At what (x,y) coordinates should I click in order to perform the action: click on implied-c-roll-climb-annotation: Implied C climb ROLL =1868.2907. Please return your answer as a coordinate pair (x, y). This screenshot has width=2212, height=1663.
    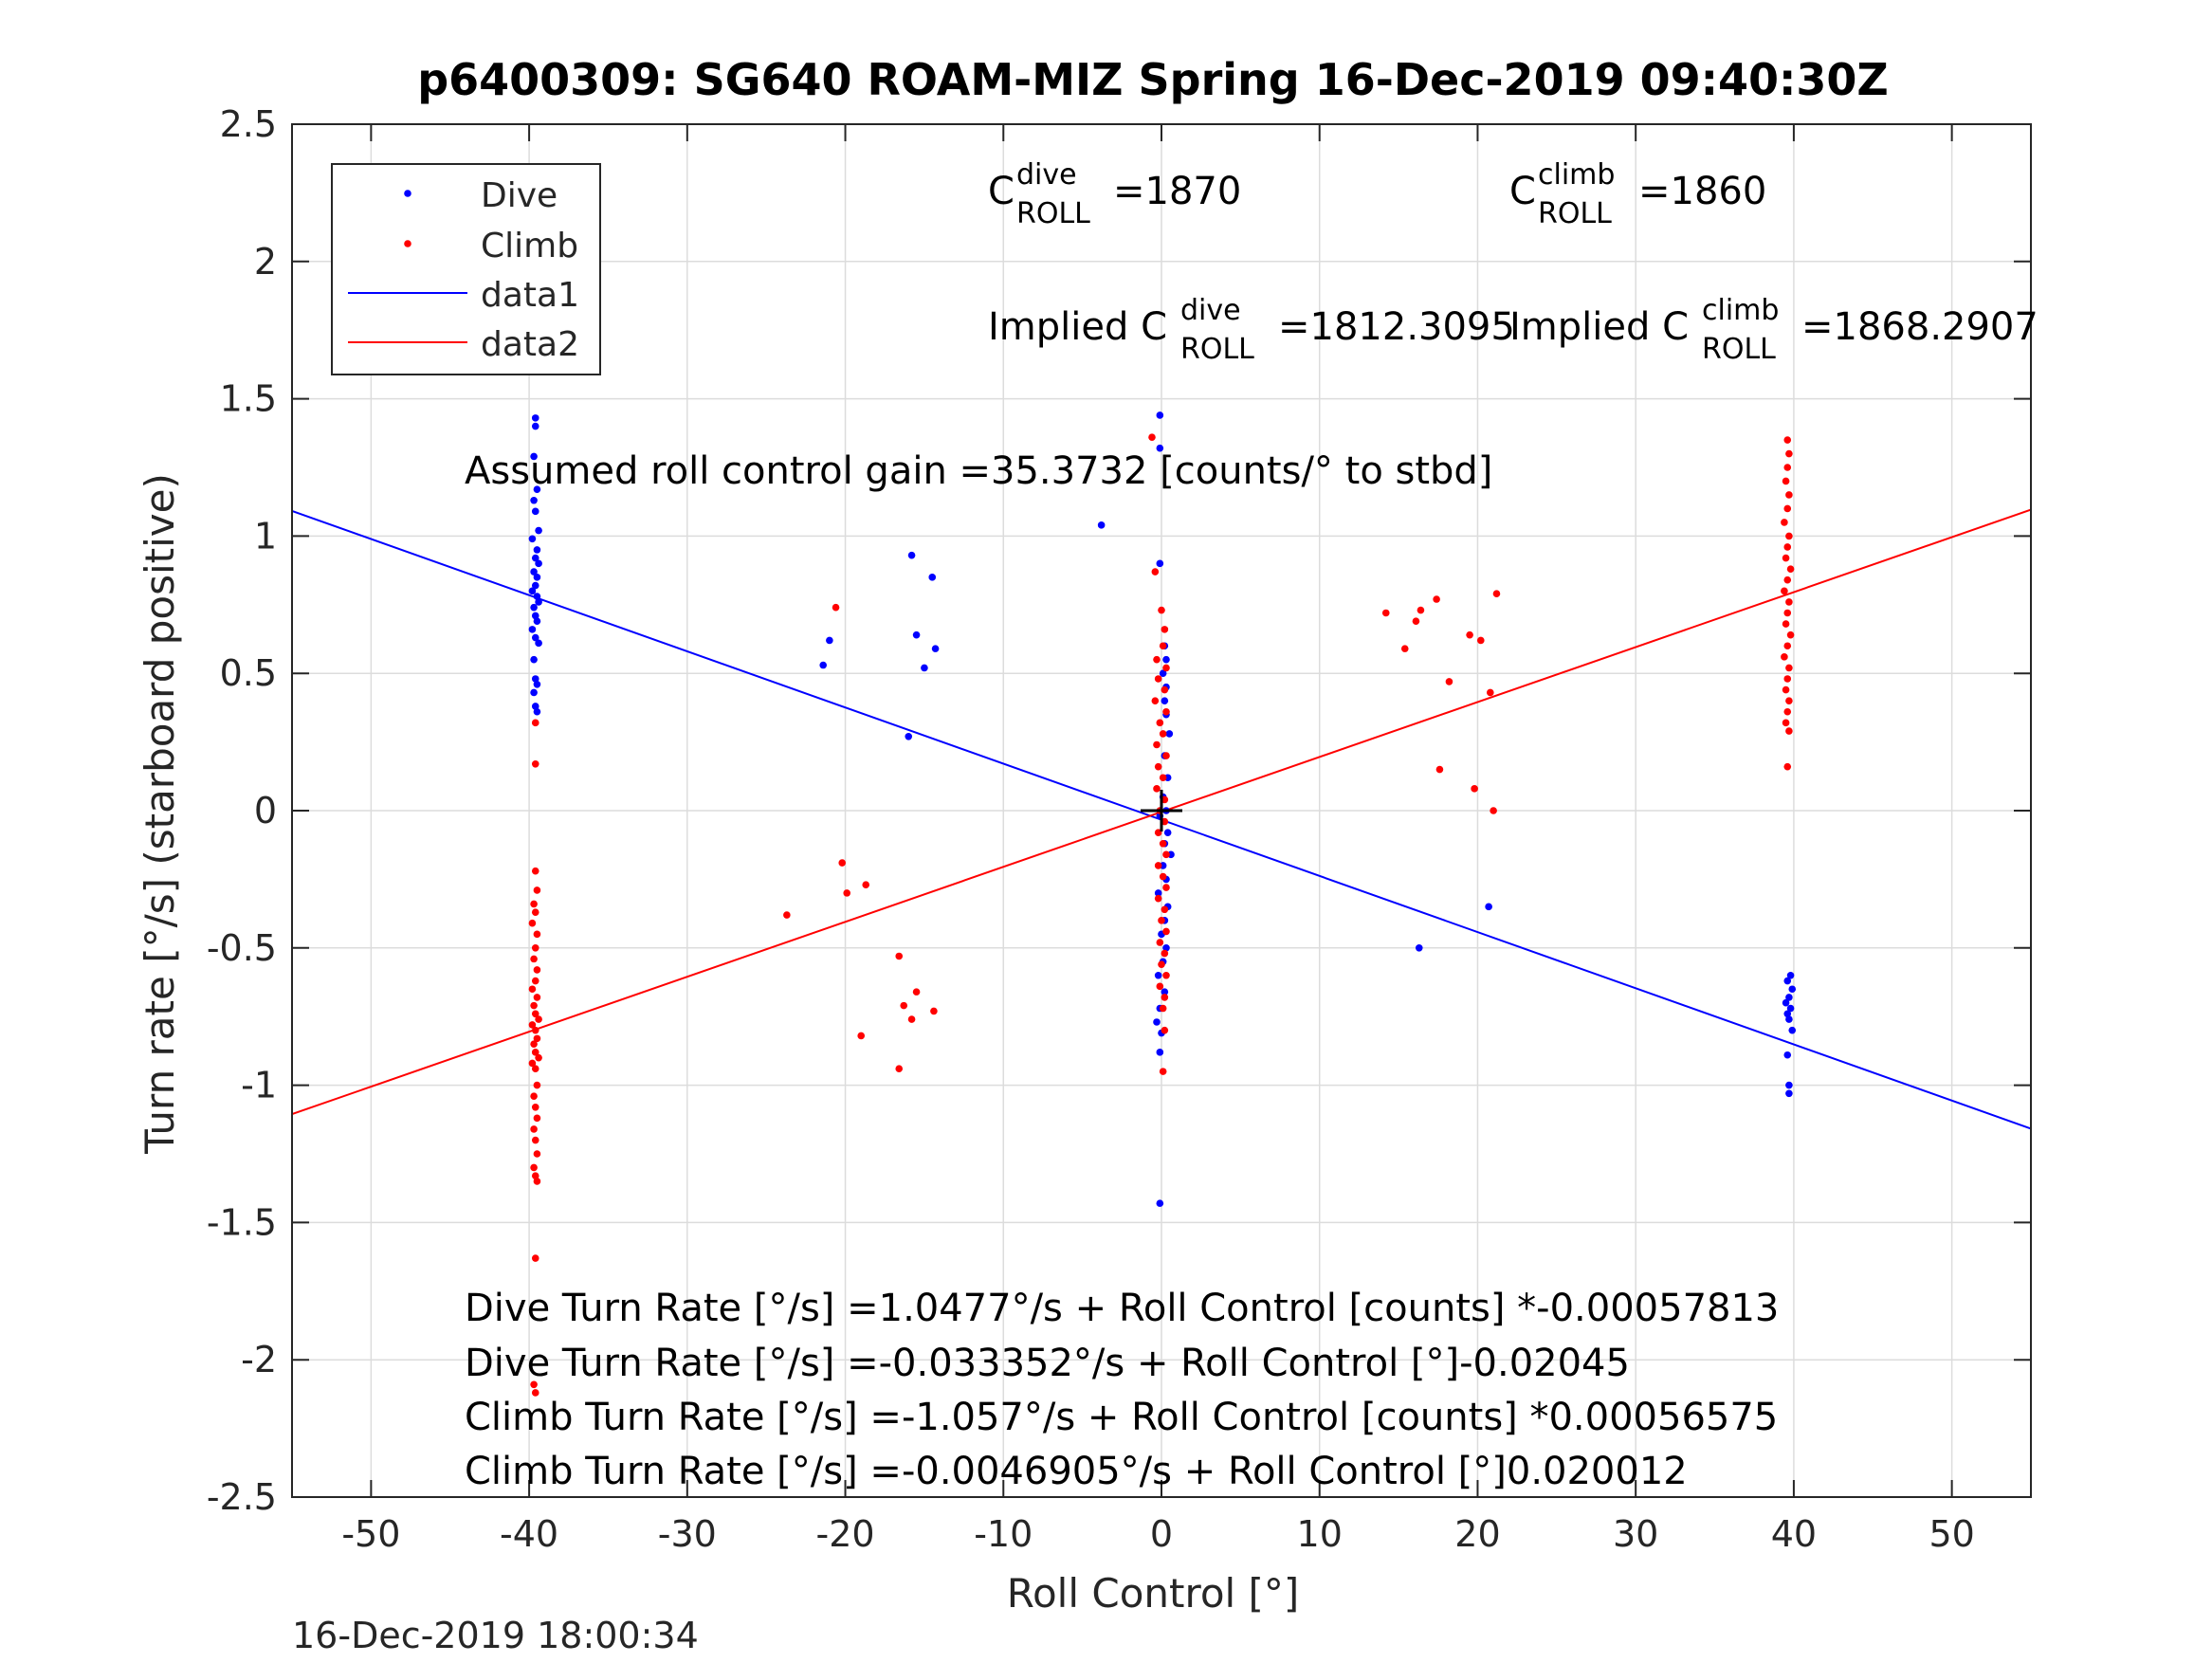
    Looking at the image, I should click on (1773, 330).